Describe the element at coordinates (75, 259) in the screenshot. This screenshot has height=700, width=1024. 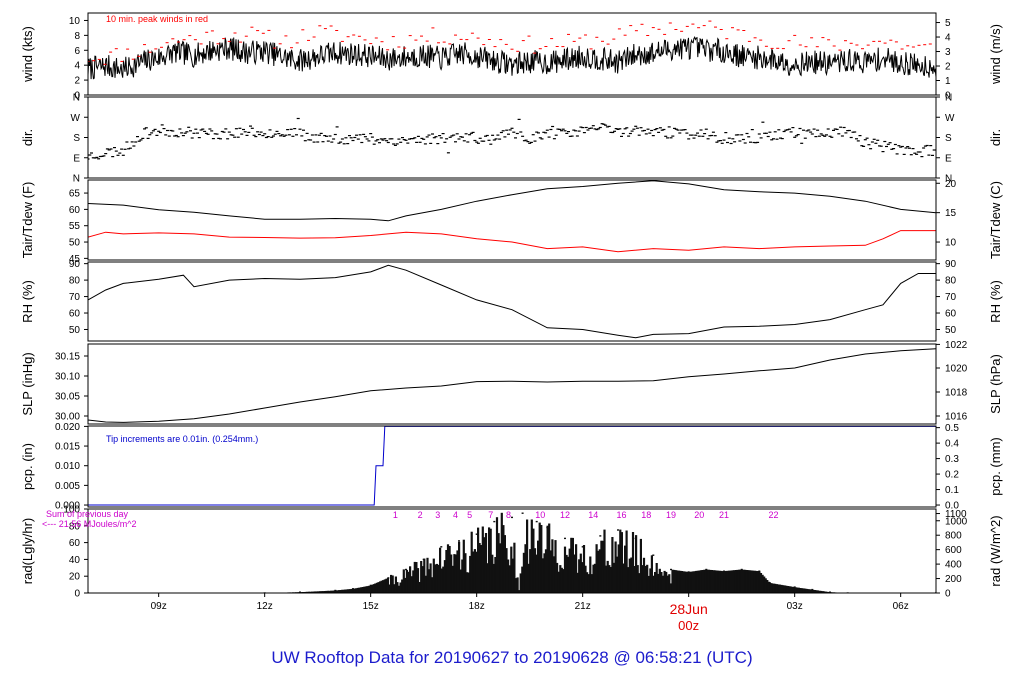
I see `left-tick-label: 45` at that location.